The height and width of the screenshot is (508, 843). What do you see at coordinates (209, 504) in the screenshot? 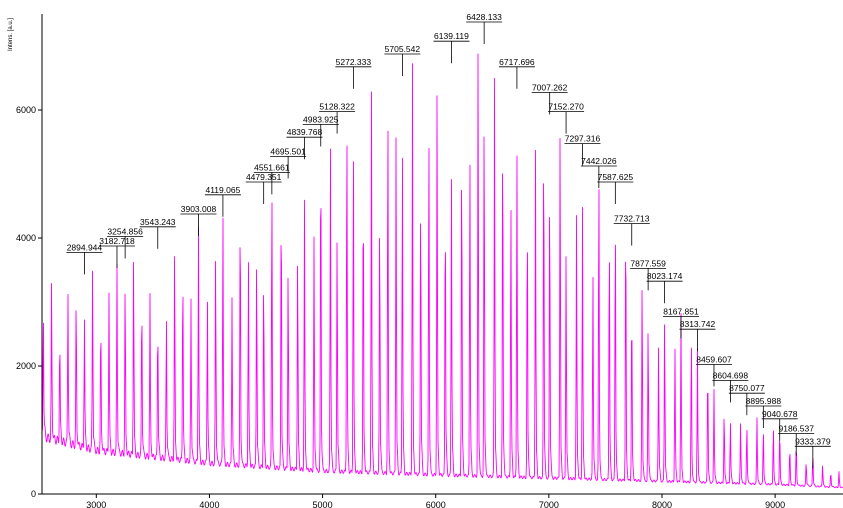
I see `x-tick-label: 4000` at bounding box center [209, 504].